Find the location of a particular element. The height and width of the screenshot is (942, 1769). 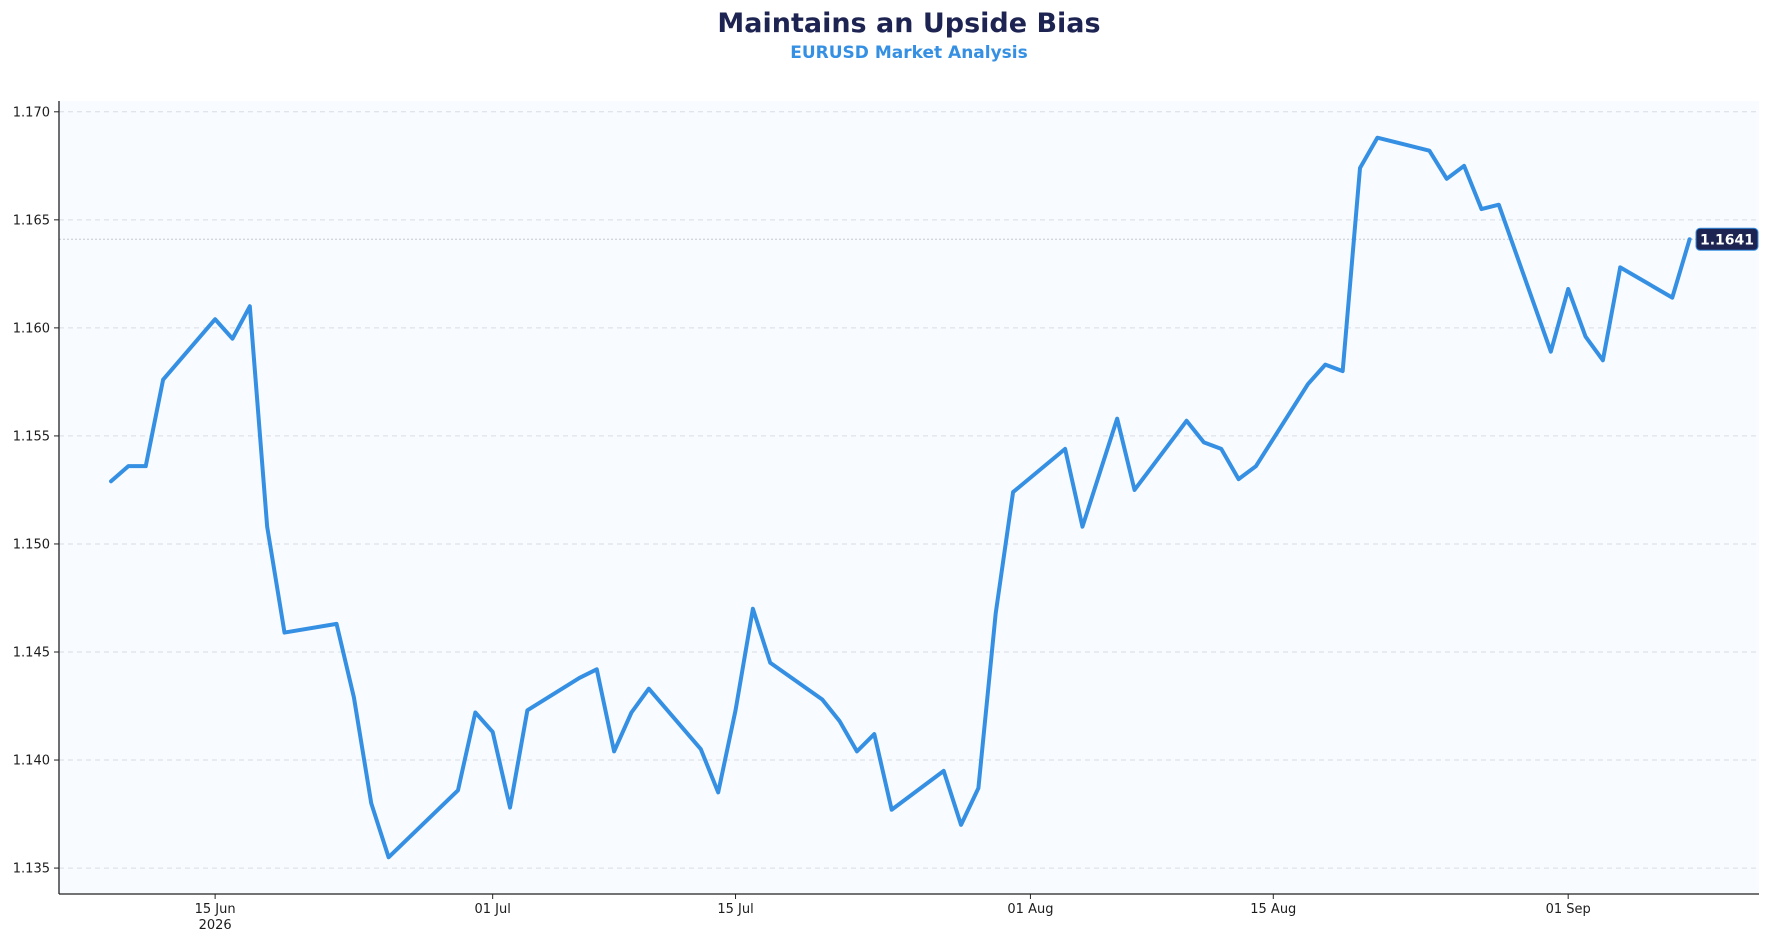

chart-subtitle: EURUSD Market Analysis is located at coordinates (909, 53).